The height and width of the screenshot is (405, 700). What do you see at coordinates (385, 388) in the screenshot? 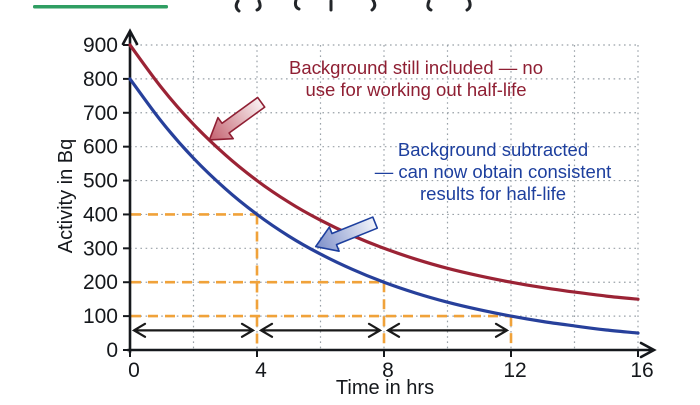
I see `x-axis-label: Time in hrs` at bounding box center [385, 388].